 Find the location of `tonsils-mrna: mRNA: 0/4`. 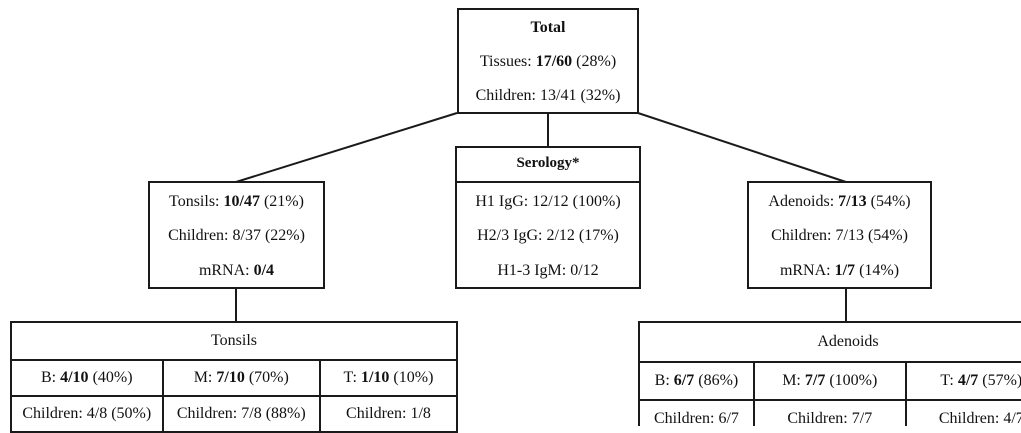

tonsils-mrna: mRNA: 0/4 is located at coordinates (236, 270).